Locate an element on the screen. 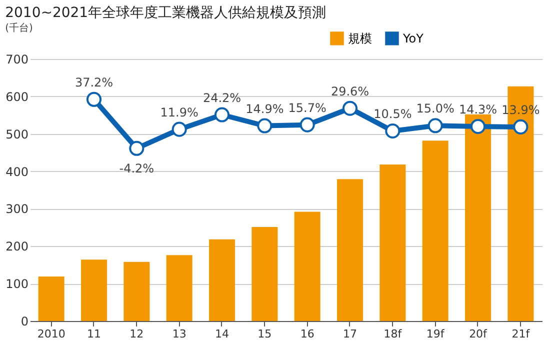  x-tick-label: 19f is located at coordinates (436, 334).